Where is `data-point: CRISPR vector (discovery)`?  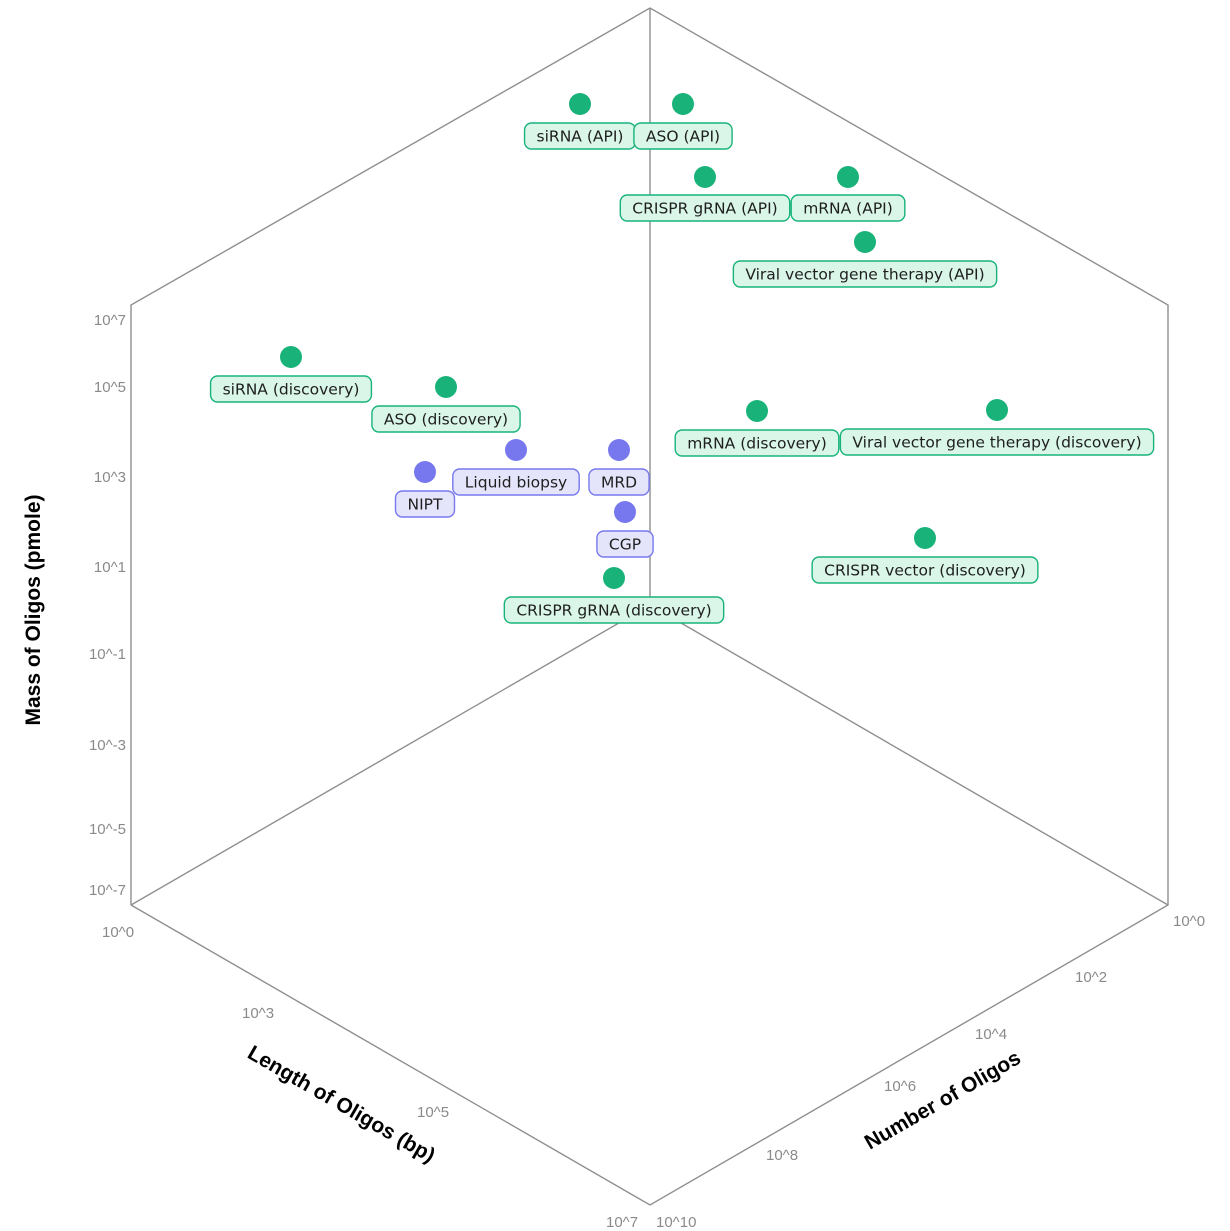 data-point: CRISPR vector (discovery) is located at coordinates (925, 555).